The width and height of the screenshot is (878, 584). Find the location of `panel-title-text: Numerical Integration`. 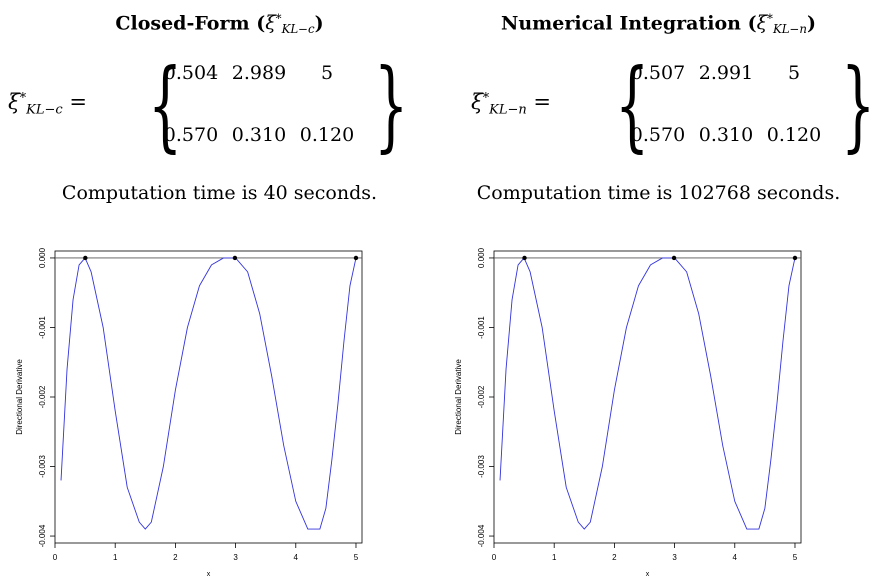

panel-title-text: Numerical Integration is located at coordinates (621, 23).